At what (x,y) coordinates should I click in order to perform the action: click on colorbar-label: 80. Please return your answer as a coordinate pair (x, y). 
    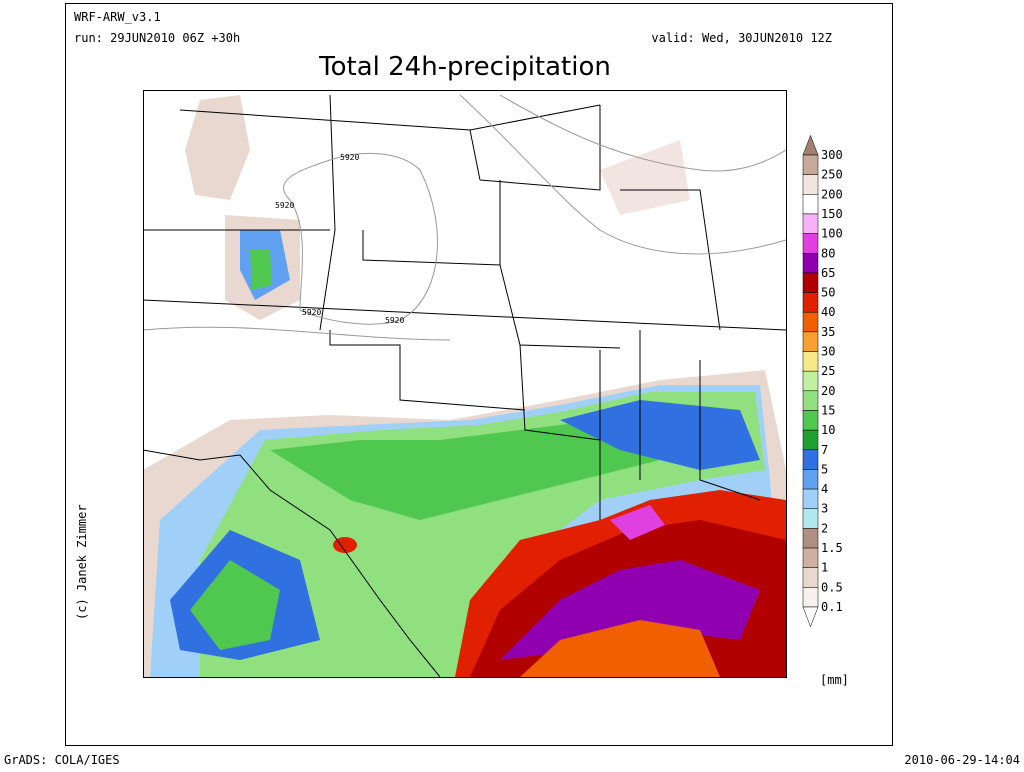
    Looking at the image, I should click on (828, 253).